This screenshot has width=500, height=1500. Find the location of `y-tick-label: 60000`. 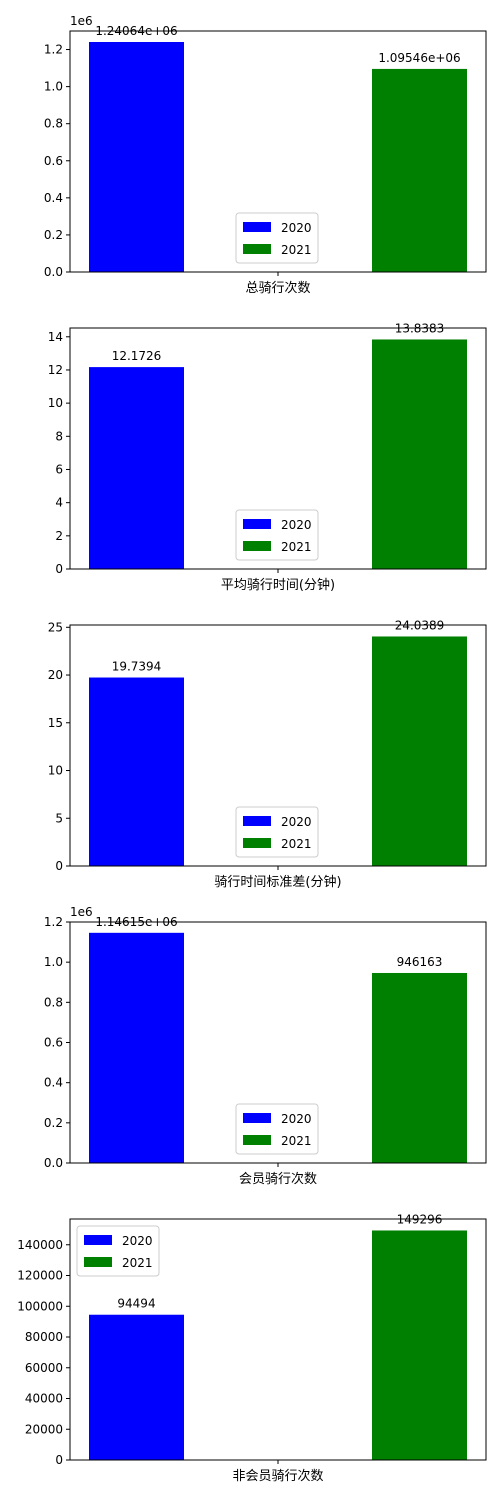

y-tick-label: 60000 is located at coordinates (44, 1368).